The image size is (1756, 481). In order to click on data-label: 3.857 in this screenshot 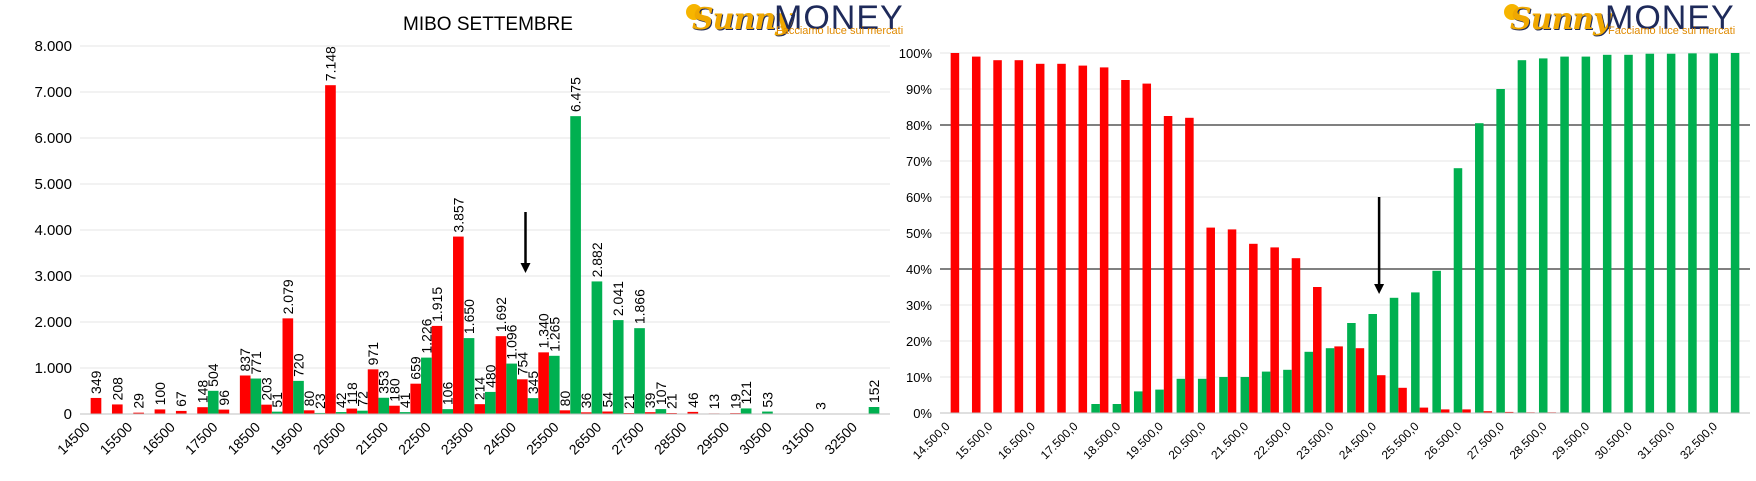, I will do `click(458, 214)`.